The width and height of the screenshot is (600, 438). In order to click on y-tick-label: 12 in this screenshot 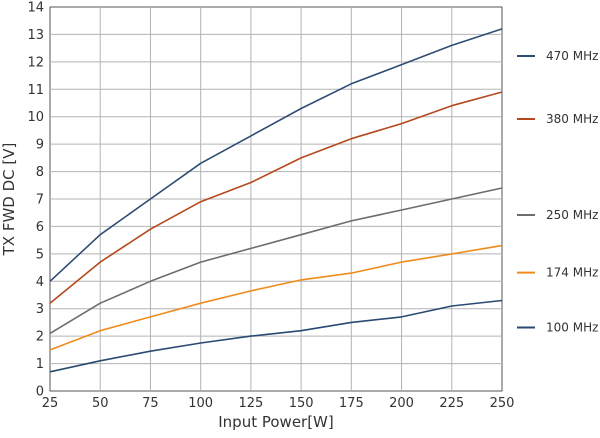, I will do `click(35, 62)`.